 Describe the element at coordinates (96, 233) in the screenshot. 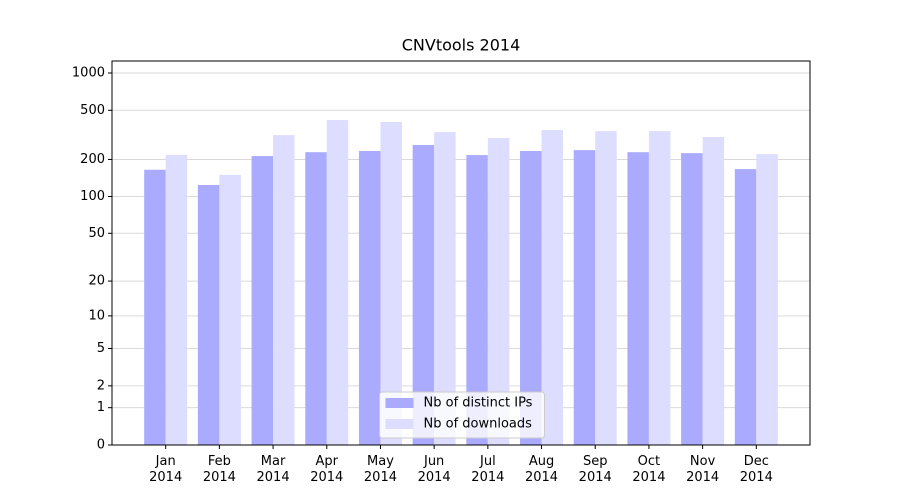

I see `y-tick-label: 50` at that location.